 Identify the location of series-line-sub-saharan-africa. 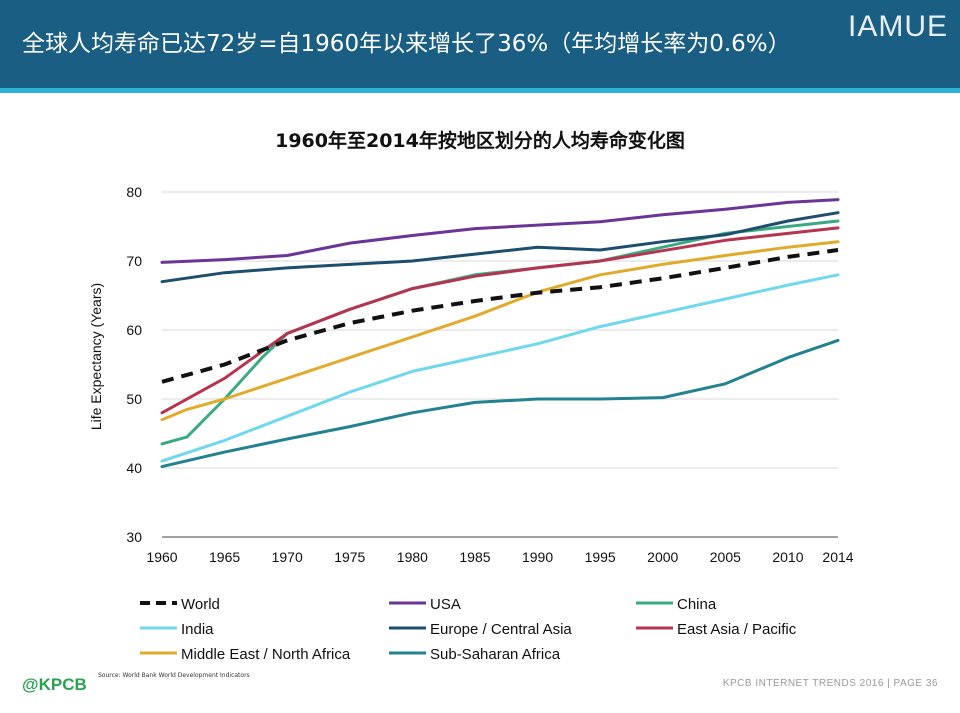
(500, 403).